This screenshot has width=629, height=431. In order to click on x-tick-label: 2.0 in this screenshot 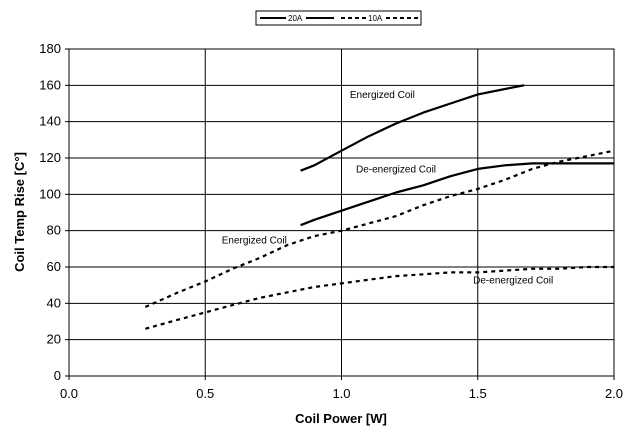, I will do `click(614, 393)`.